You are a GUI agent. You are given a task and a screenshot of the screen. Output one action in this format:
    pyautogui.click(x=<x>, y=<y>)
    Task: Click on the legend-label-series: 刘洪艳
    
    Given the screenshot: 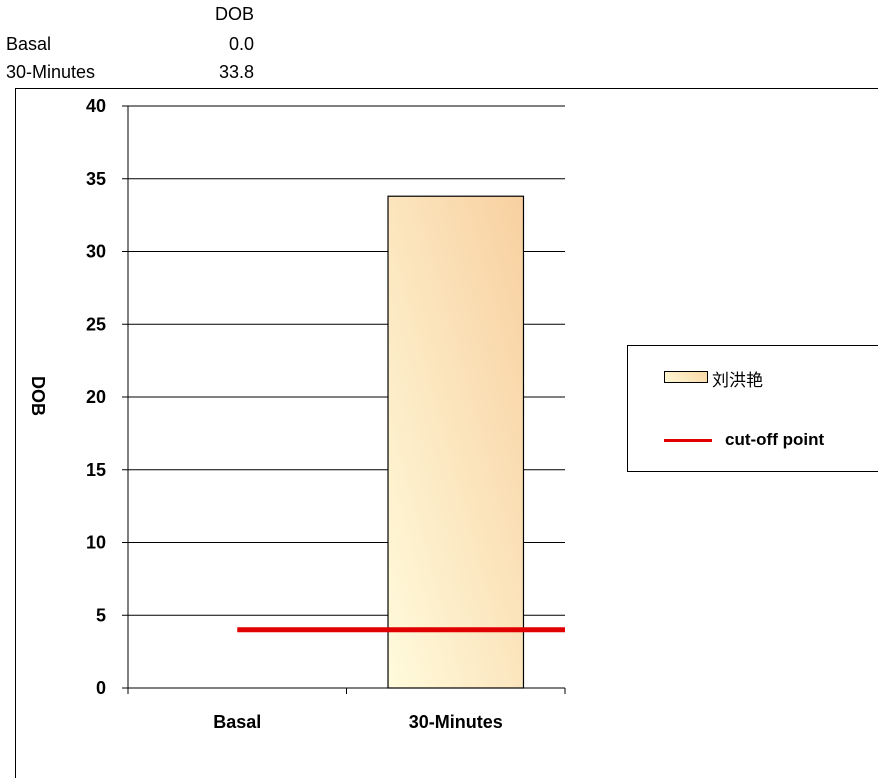 What is the action you would take?
    pyautogui.click(x=737, y=380)
    